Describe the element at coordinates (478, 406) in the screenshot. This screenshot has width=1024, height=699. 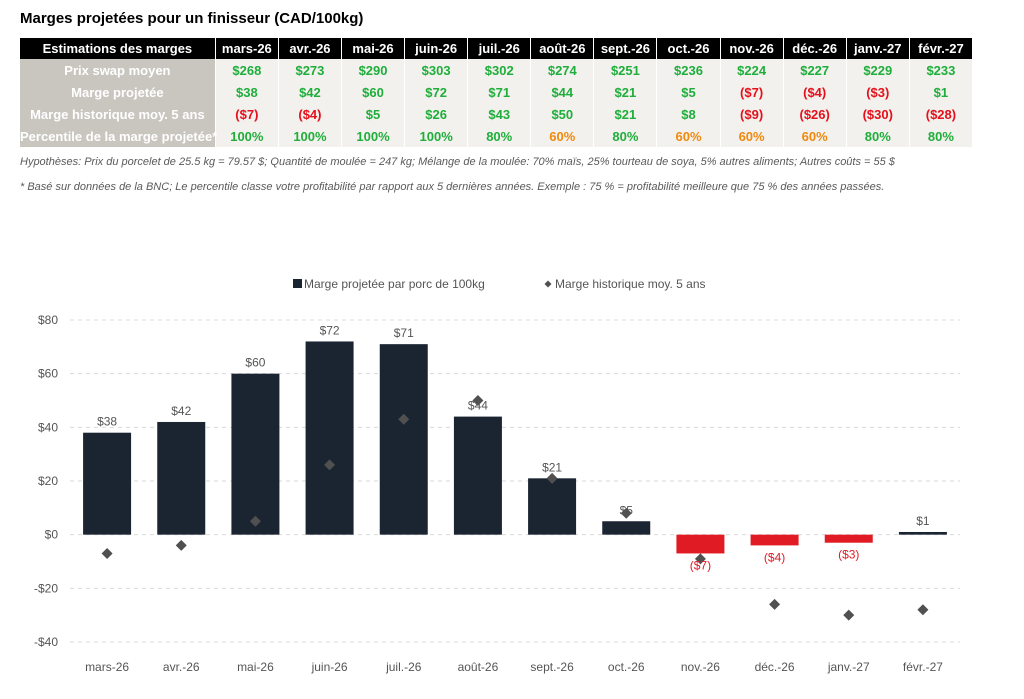
I see `bar-data-label: $44` at that location.